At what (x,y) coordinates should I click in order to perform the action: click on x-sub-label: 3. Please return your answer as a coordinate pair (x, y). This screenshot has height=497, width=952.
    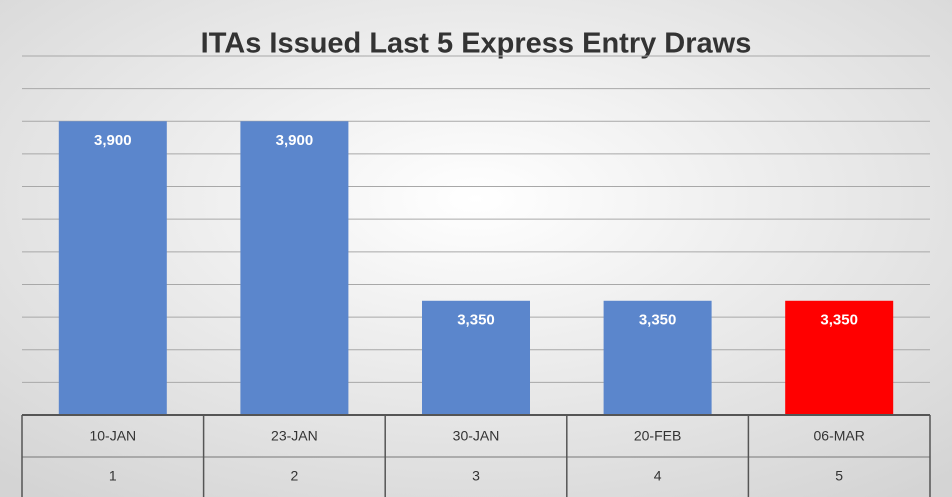
    Looking at the image, I should click on (476, 476).